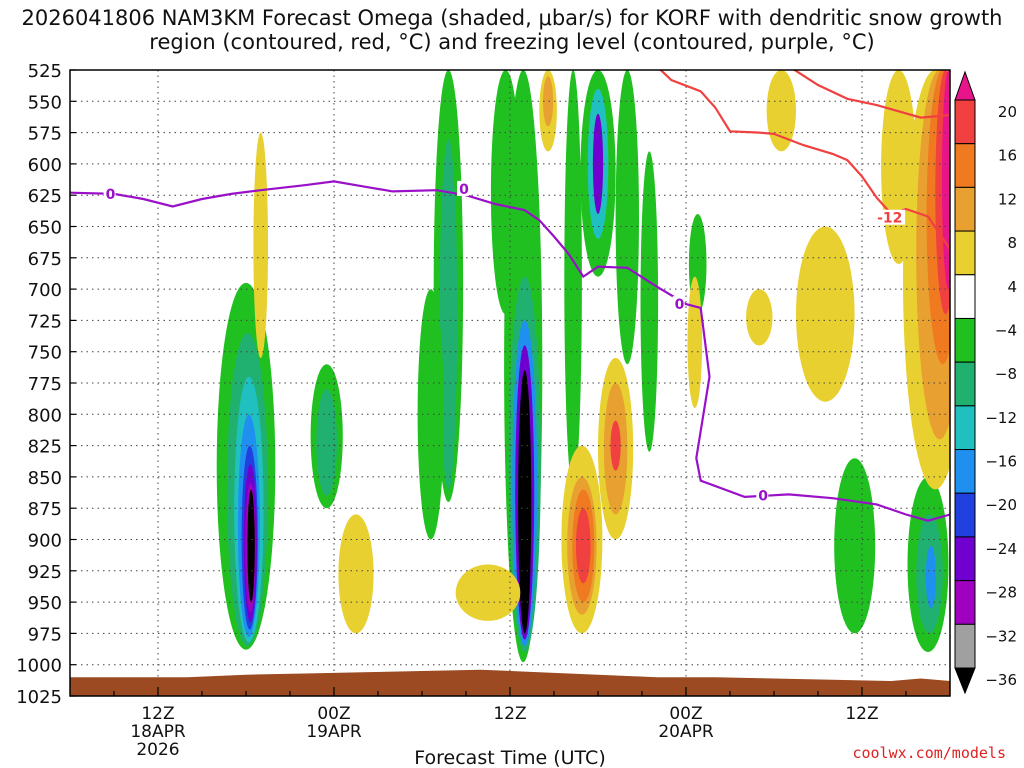 Image resolution: width=1024 pixels, height=768 pixels. What do you see at coordinates (45, 572) in the screenshot?
I see `y-tick-label: 925` at bounding box center [45, 572].